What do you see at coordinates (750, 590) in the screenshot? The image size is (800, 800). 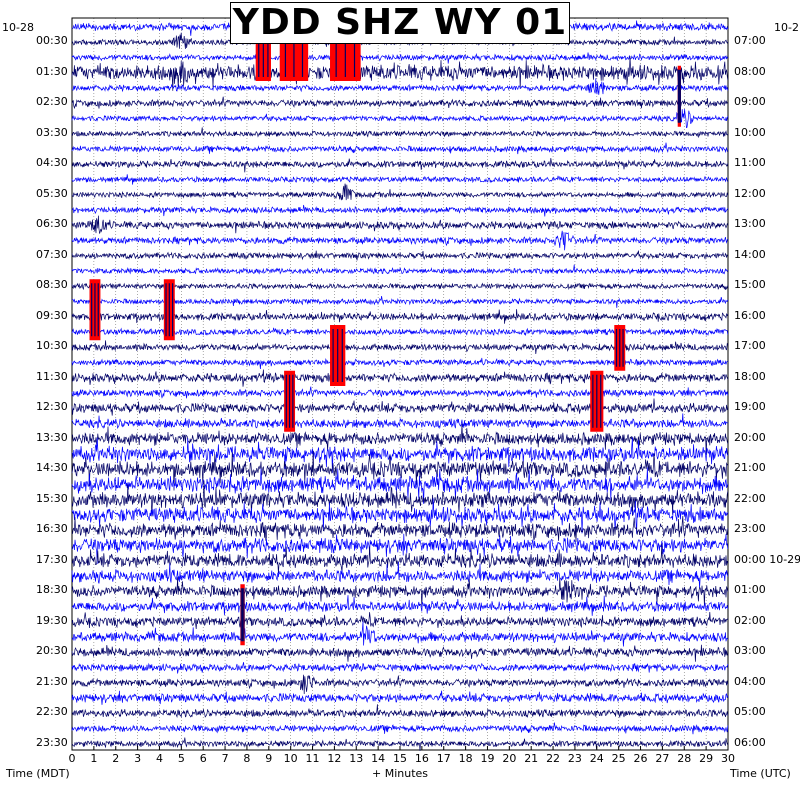 I see `right-hour-label: 01:00` at bounding box center [750, 590].